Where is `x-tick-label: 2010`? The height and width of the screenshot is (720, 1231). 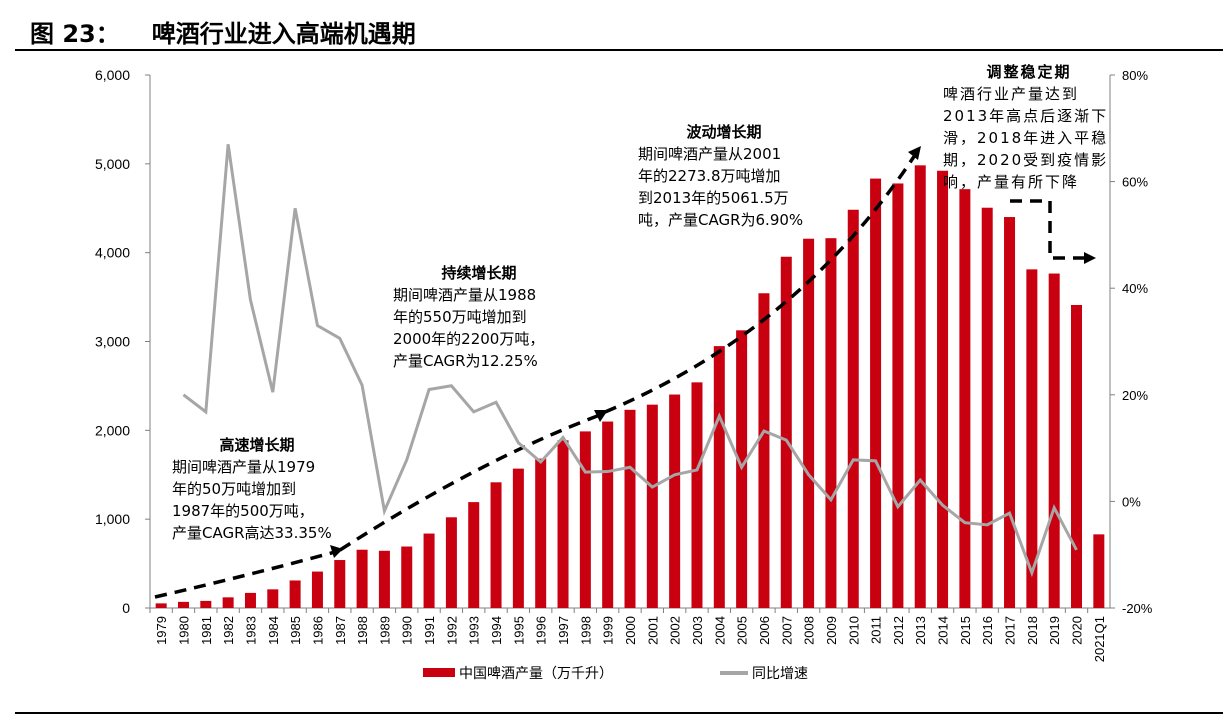
x-tick-label: 2010 is located at coordinates (853, 630).